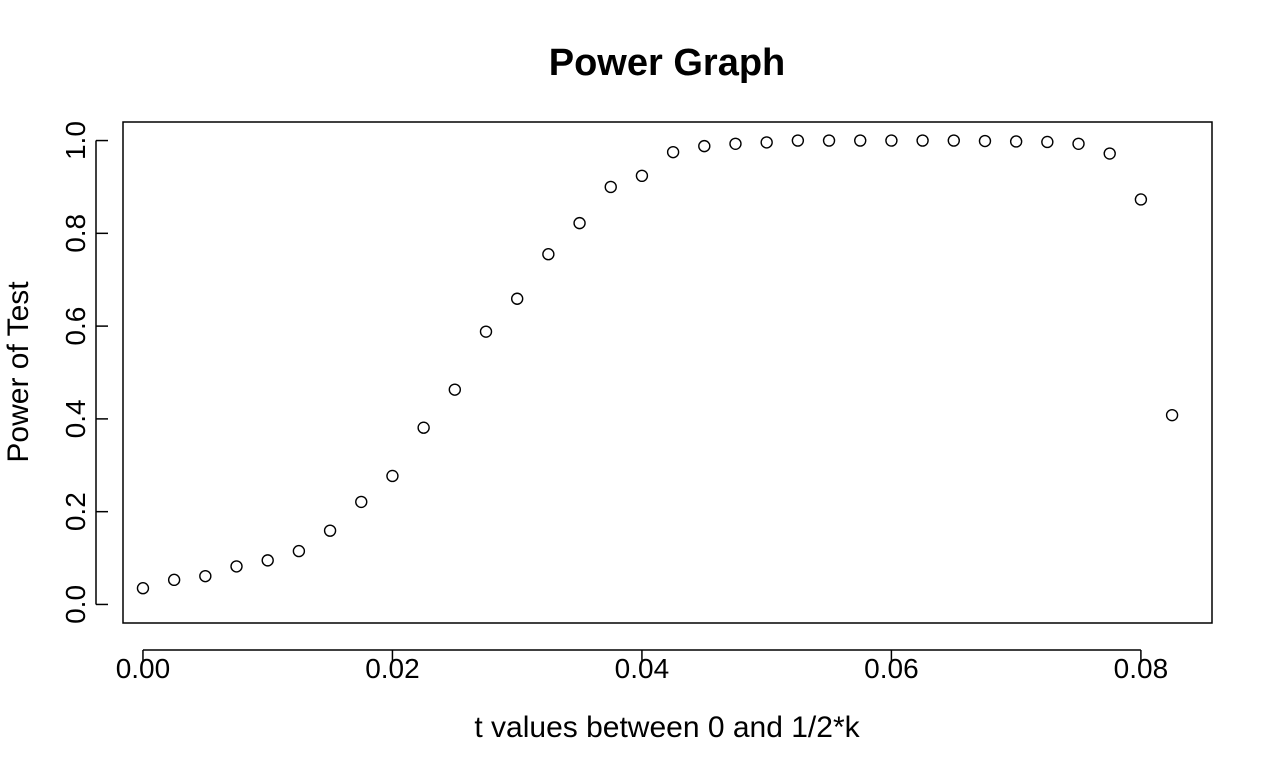 The height and width of the screenshot is (777, 1275). What do you see at coordinates (18, 372) in the screenshot?
I see `y-axis-label: Power of Test` at bounding box center [18, 372].